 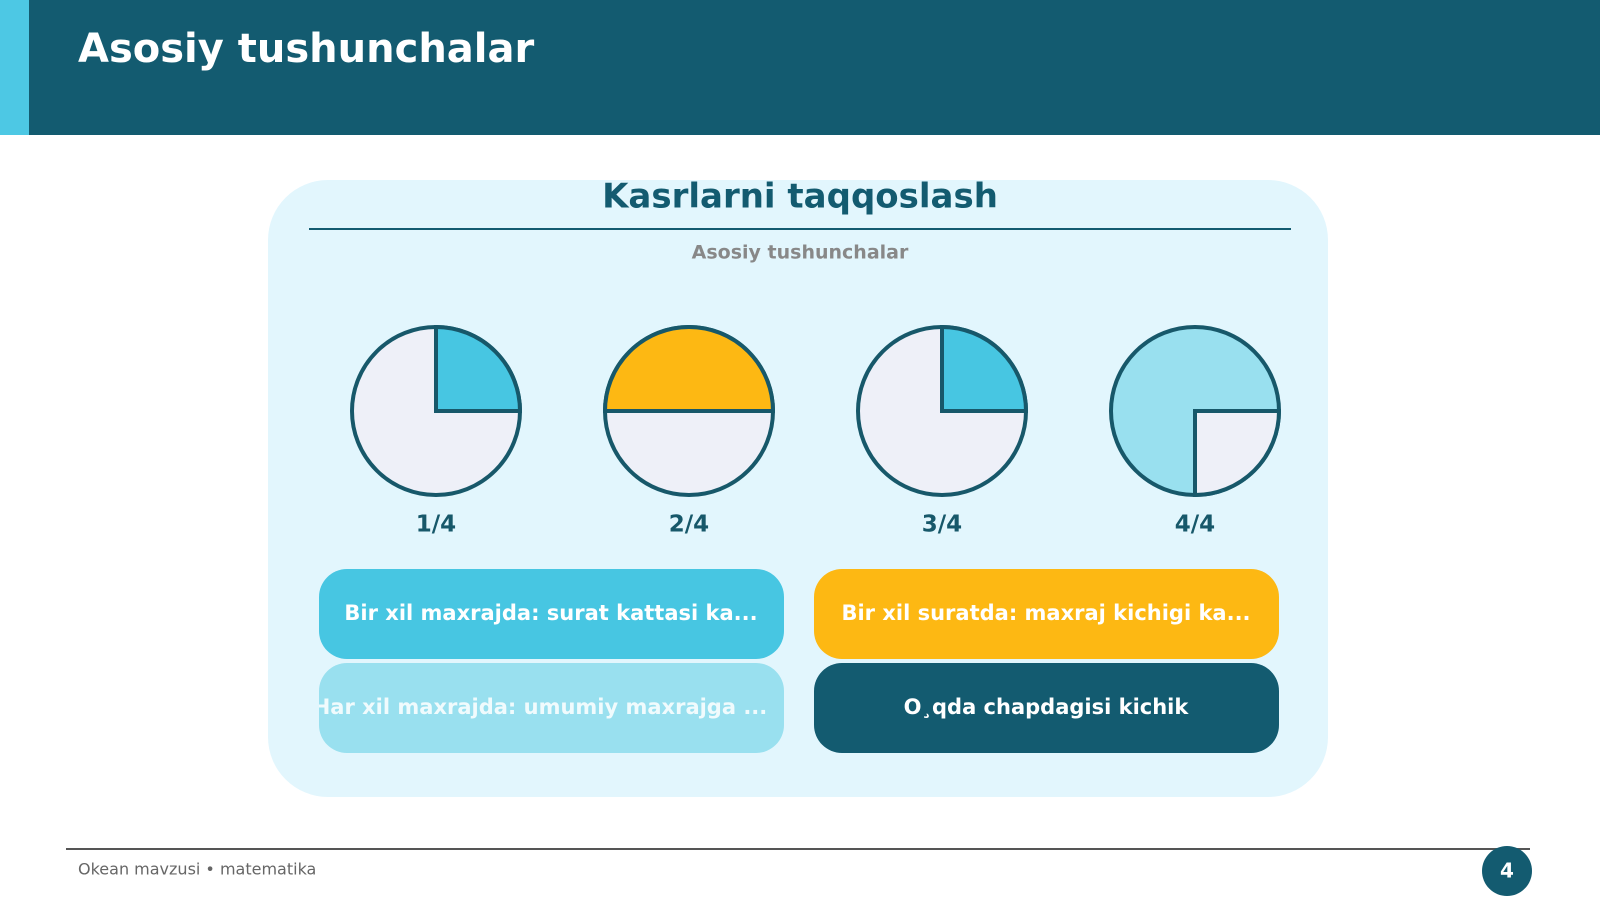 I want to click on fraction-label: 3/4, so click(x=942, y=525).